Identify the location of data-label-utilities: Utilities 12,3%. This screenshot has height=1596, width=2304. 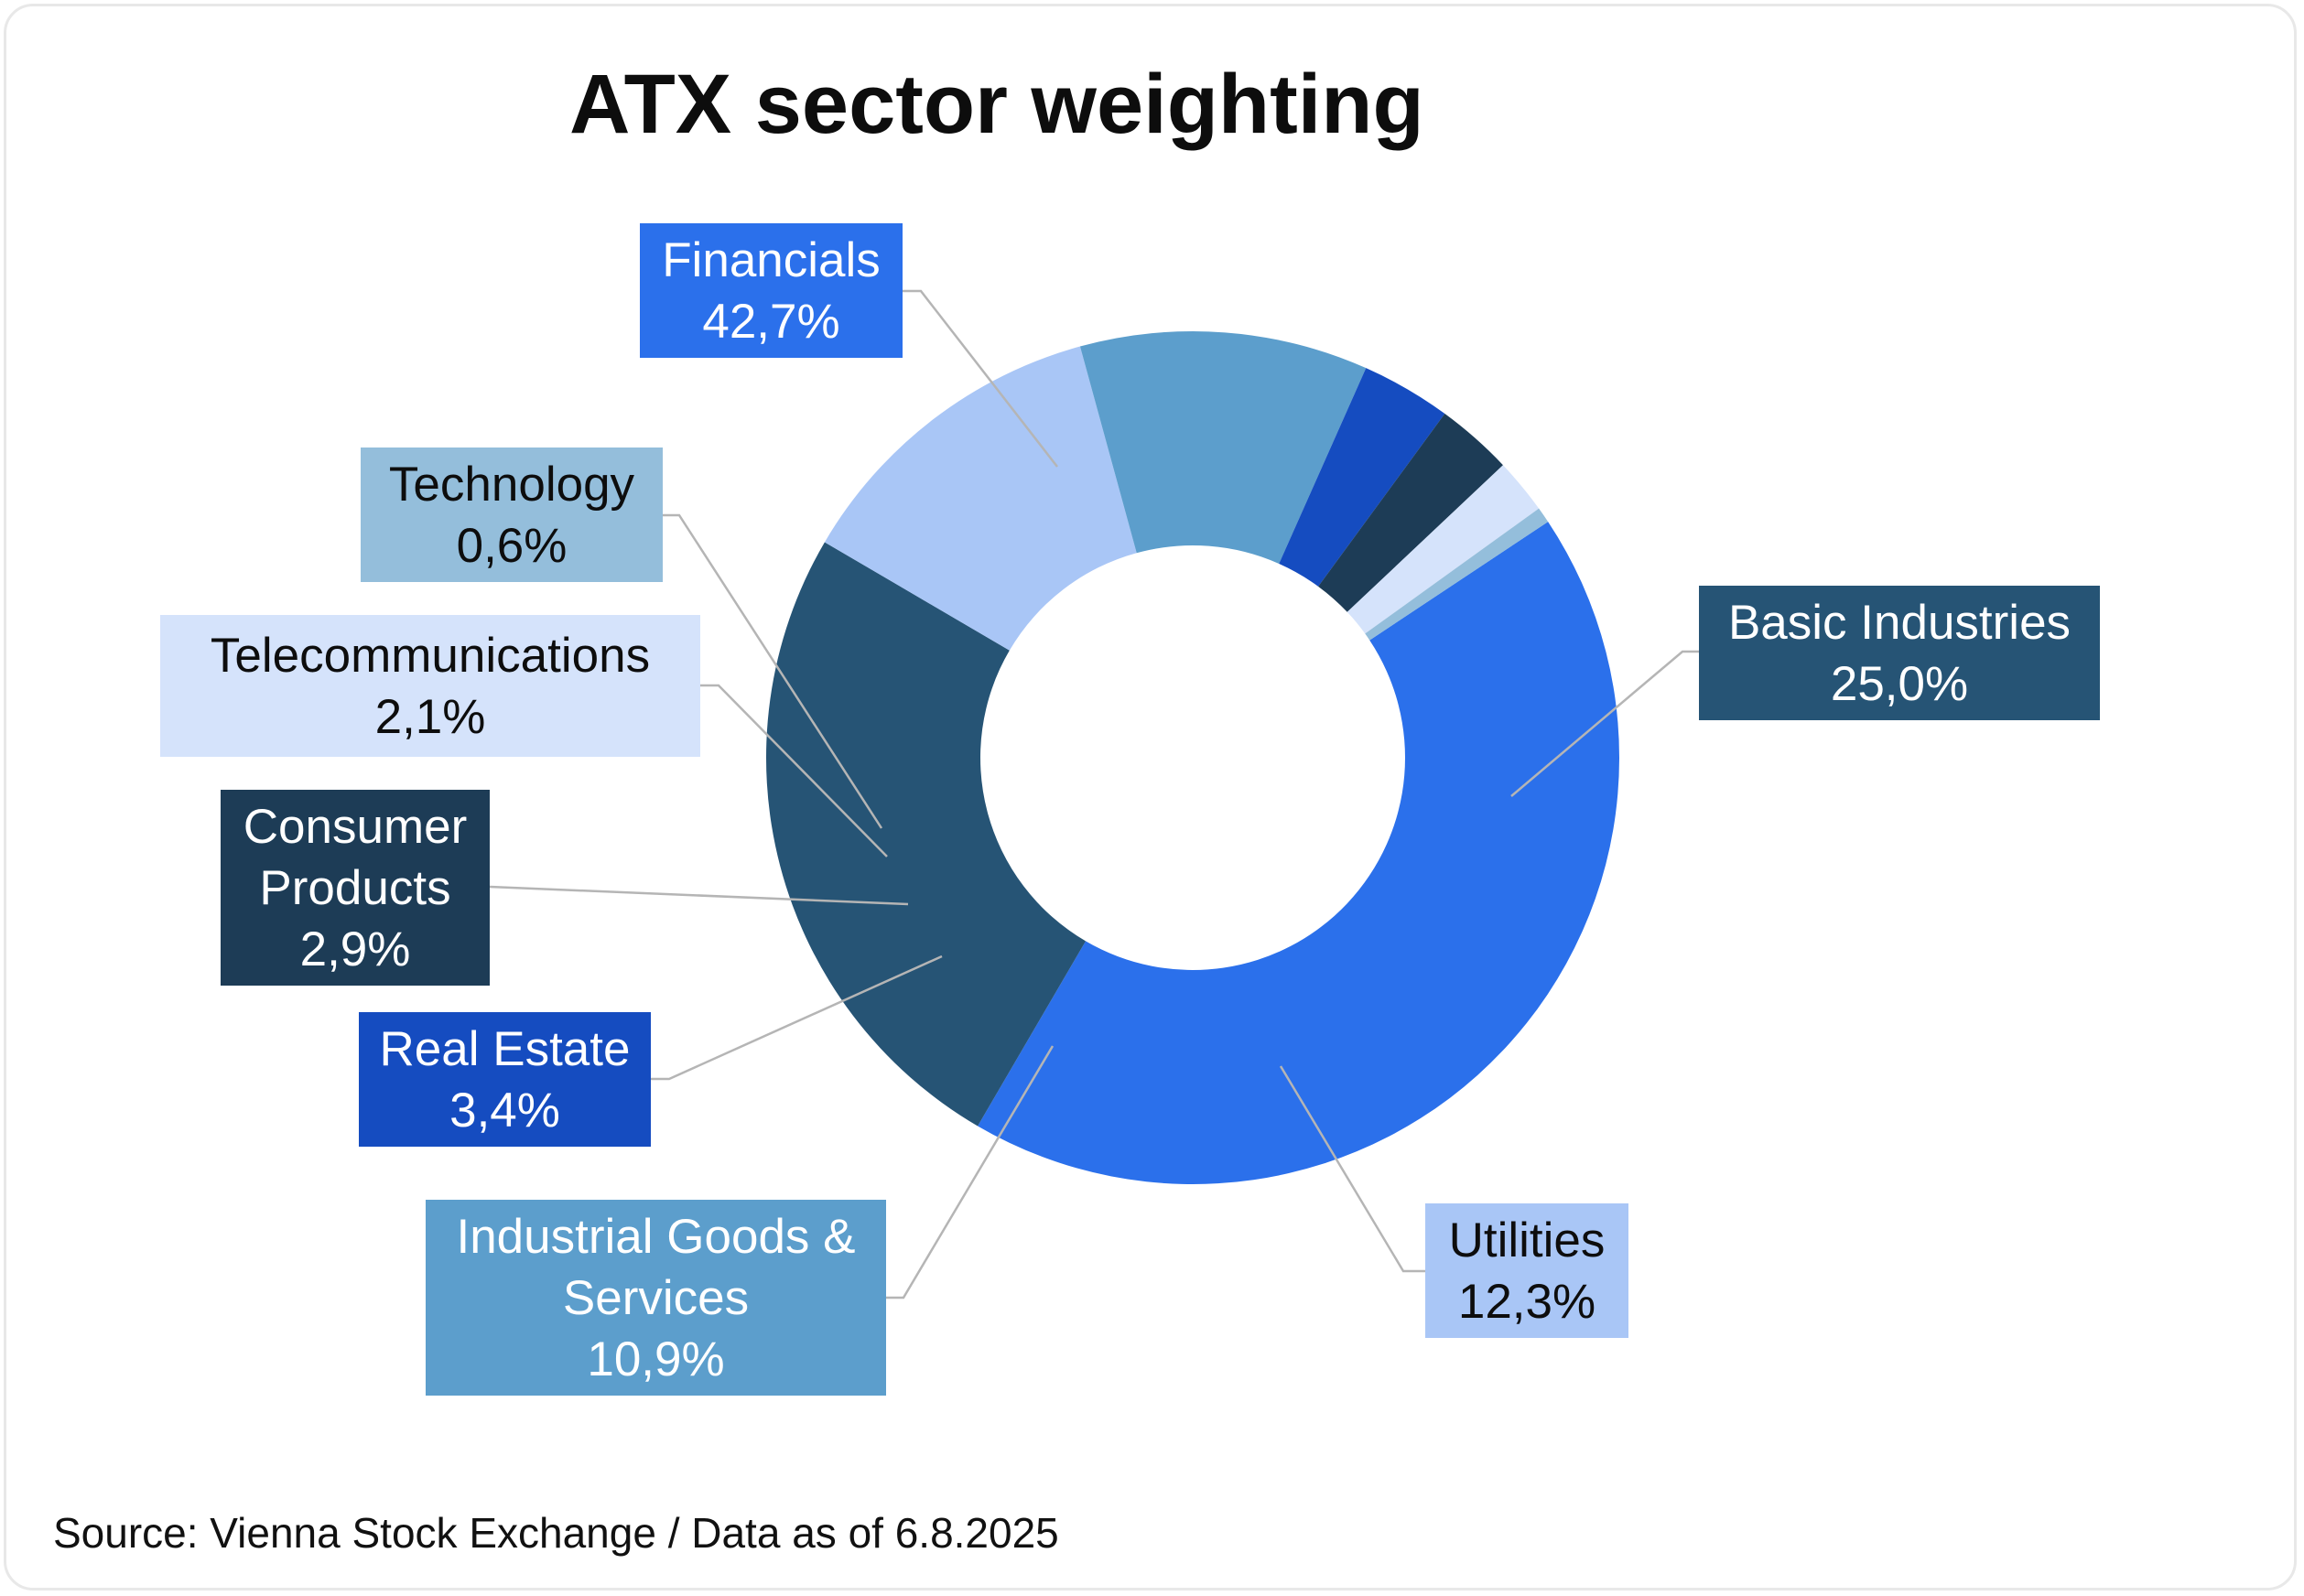
(1526, 1270).